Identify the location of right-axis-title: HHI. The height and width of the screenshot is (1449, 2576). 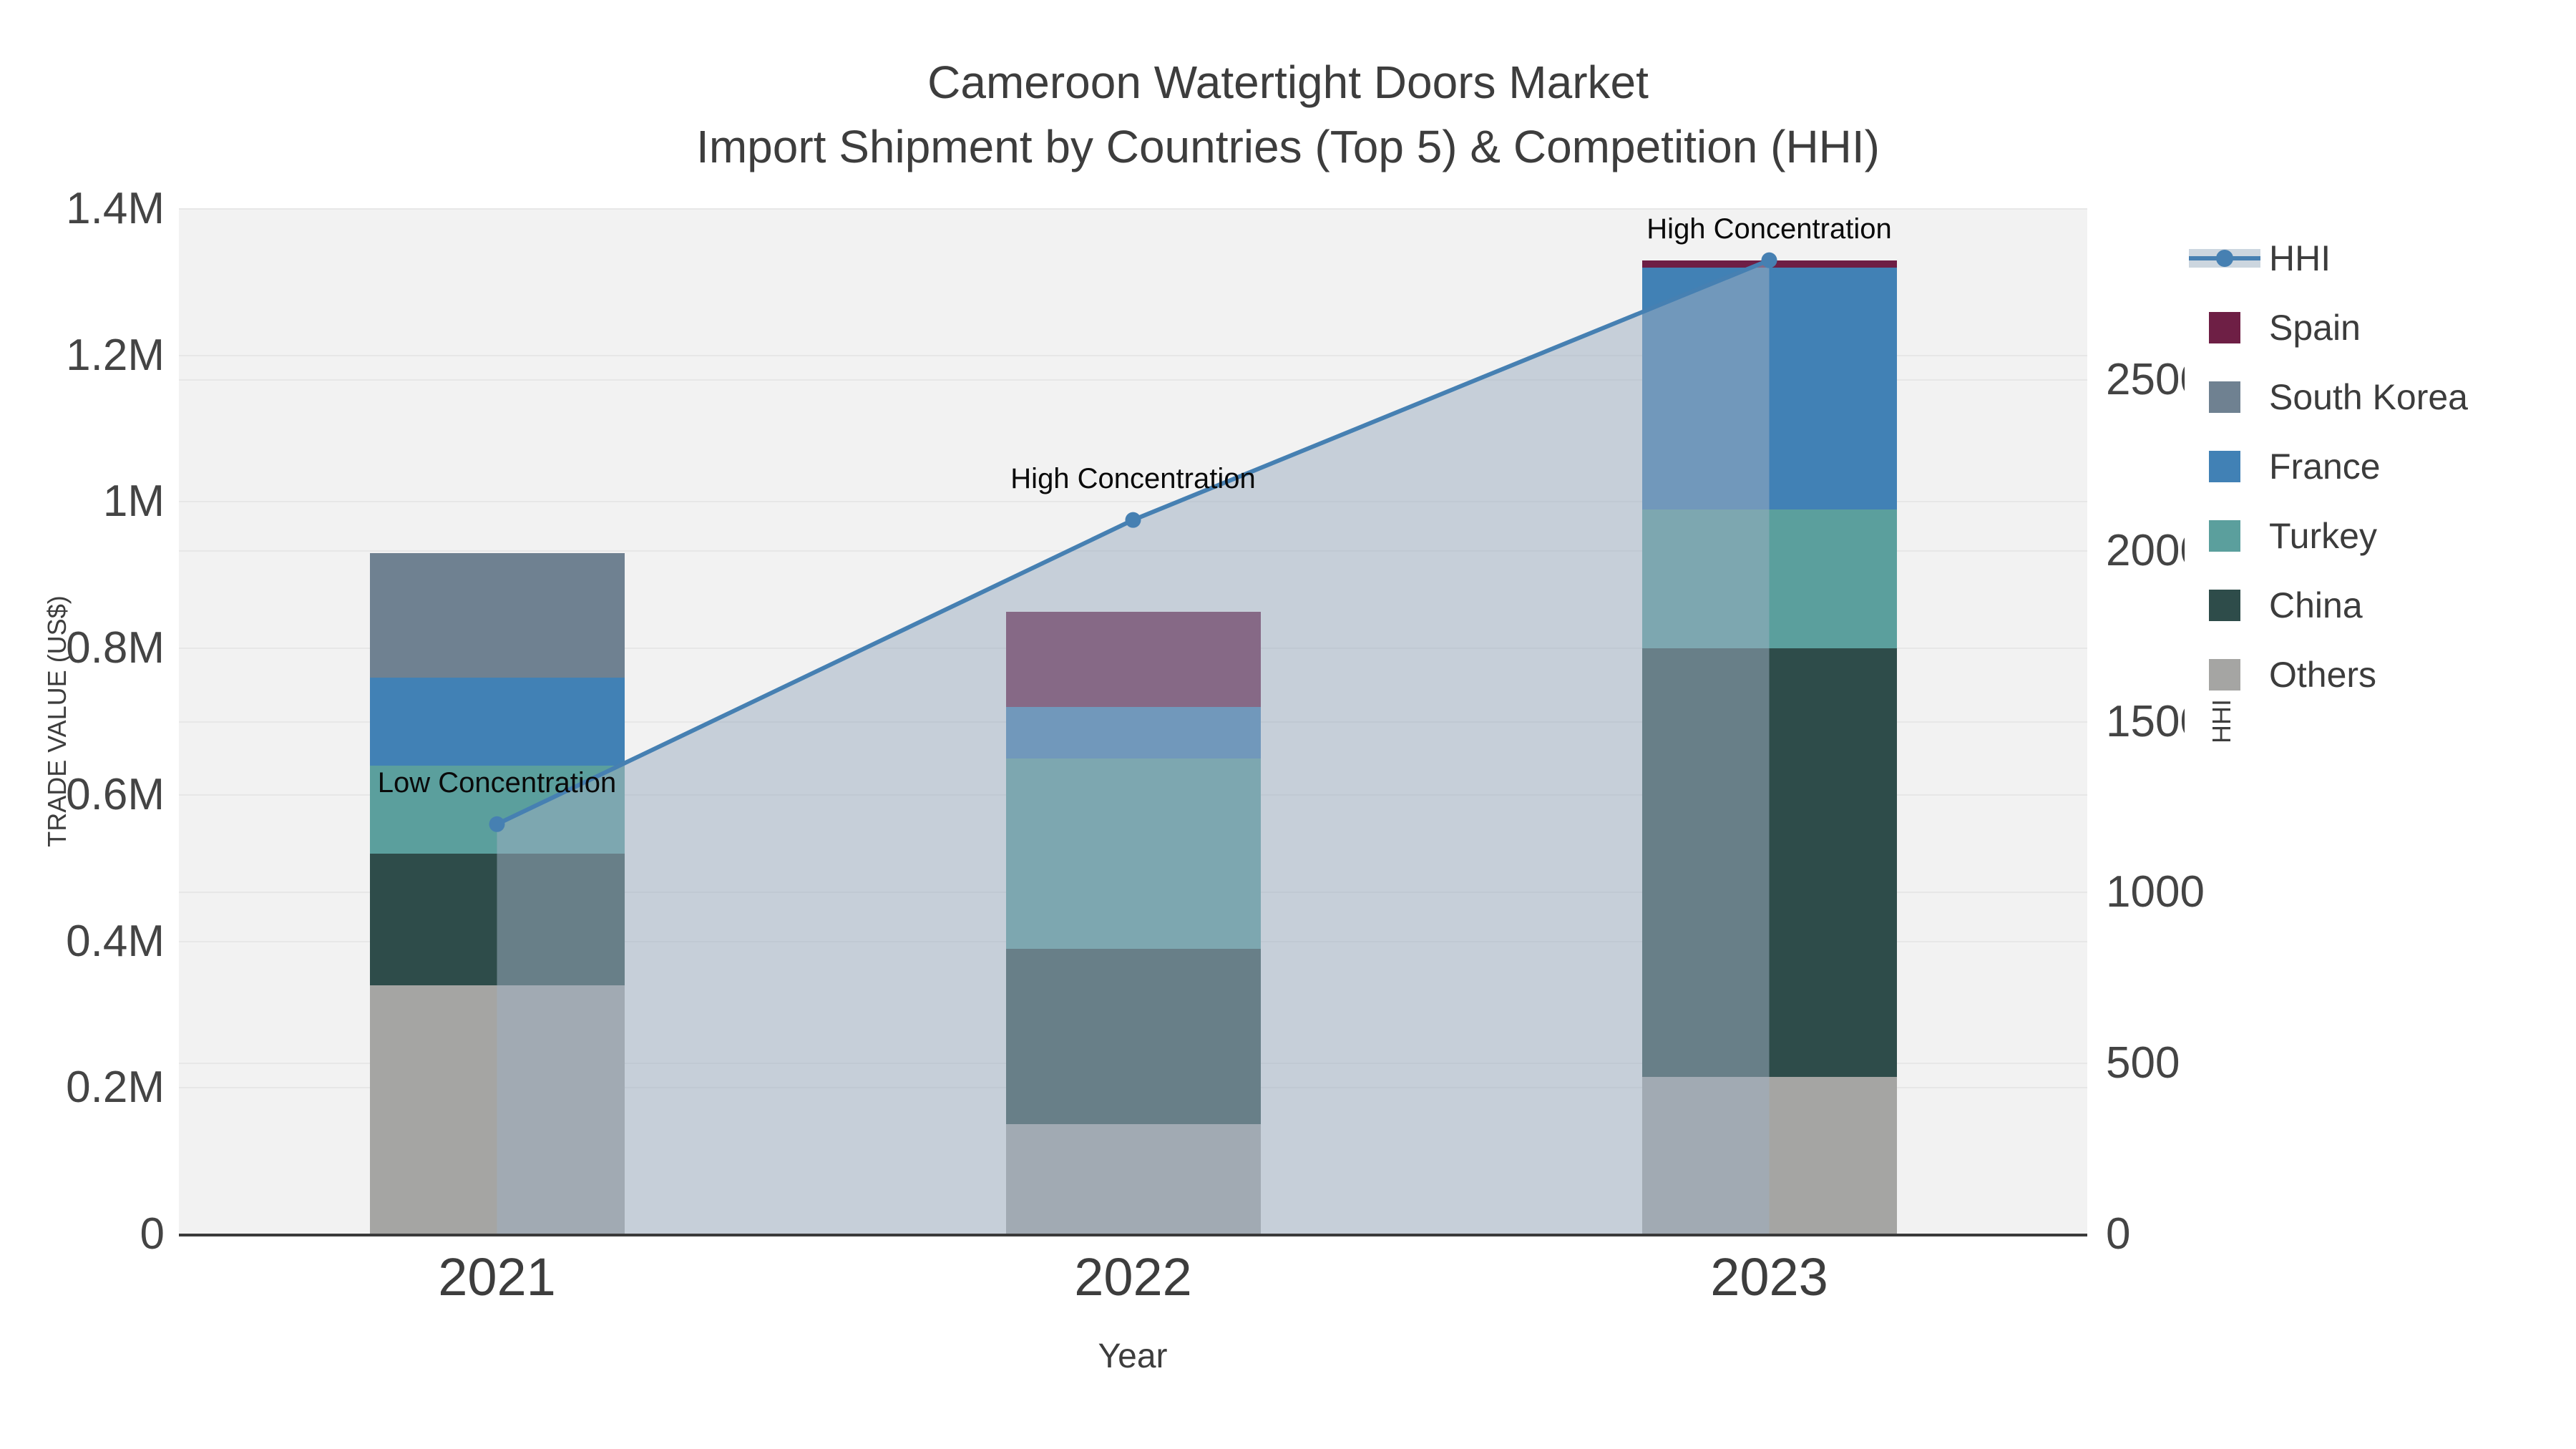
(2221, 721).